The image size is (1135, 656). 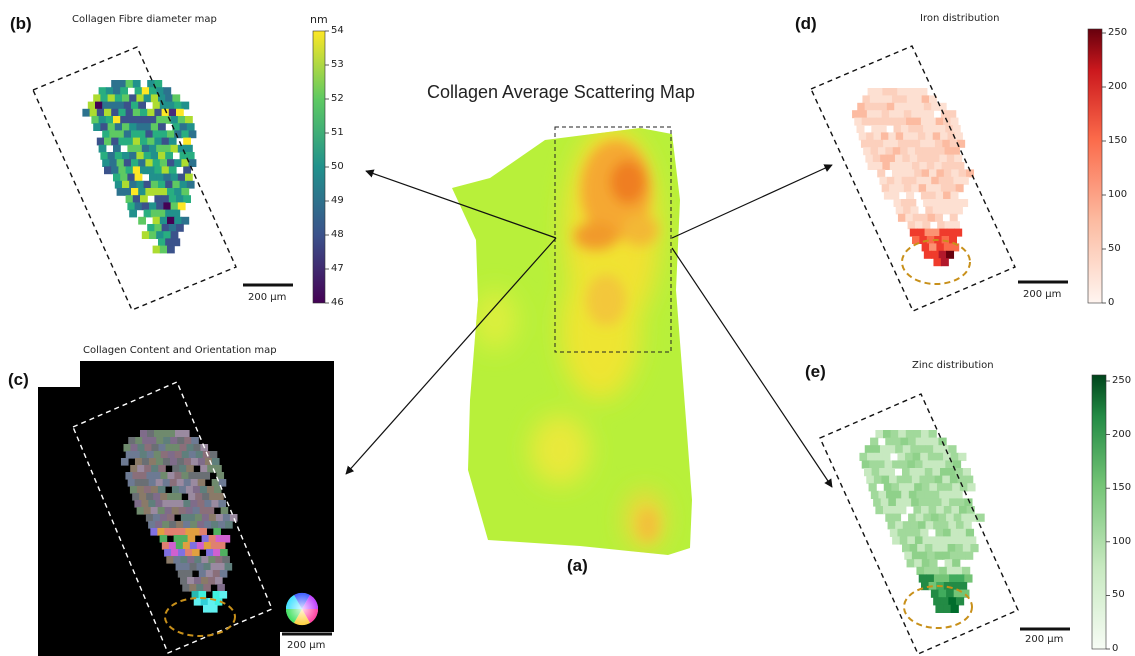 I want to click on scattering-map, so click(x=572, y=341).